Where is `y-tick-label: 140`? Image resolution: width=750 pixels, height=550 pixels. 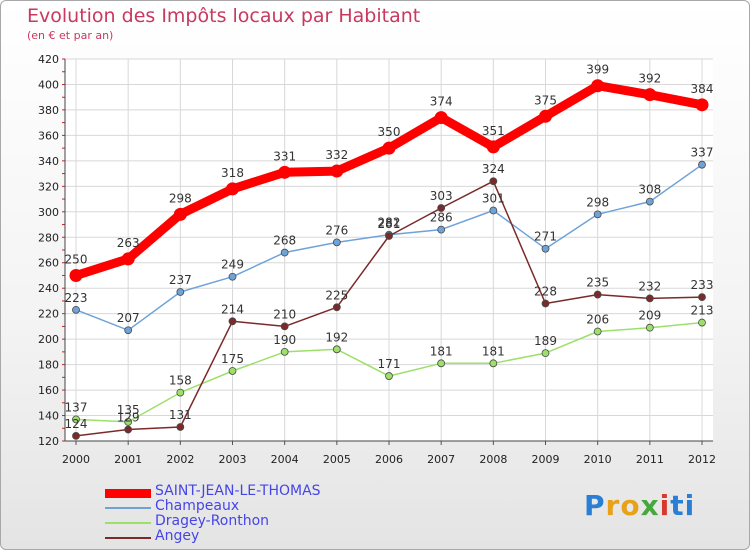 y-tick-label: 140 is located at coordinates (48, 416).